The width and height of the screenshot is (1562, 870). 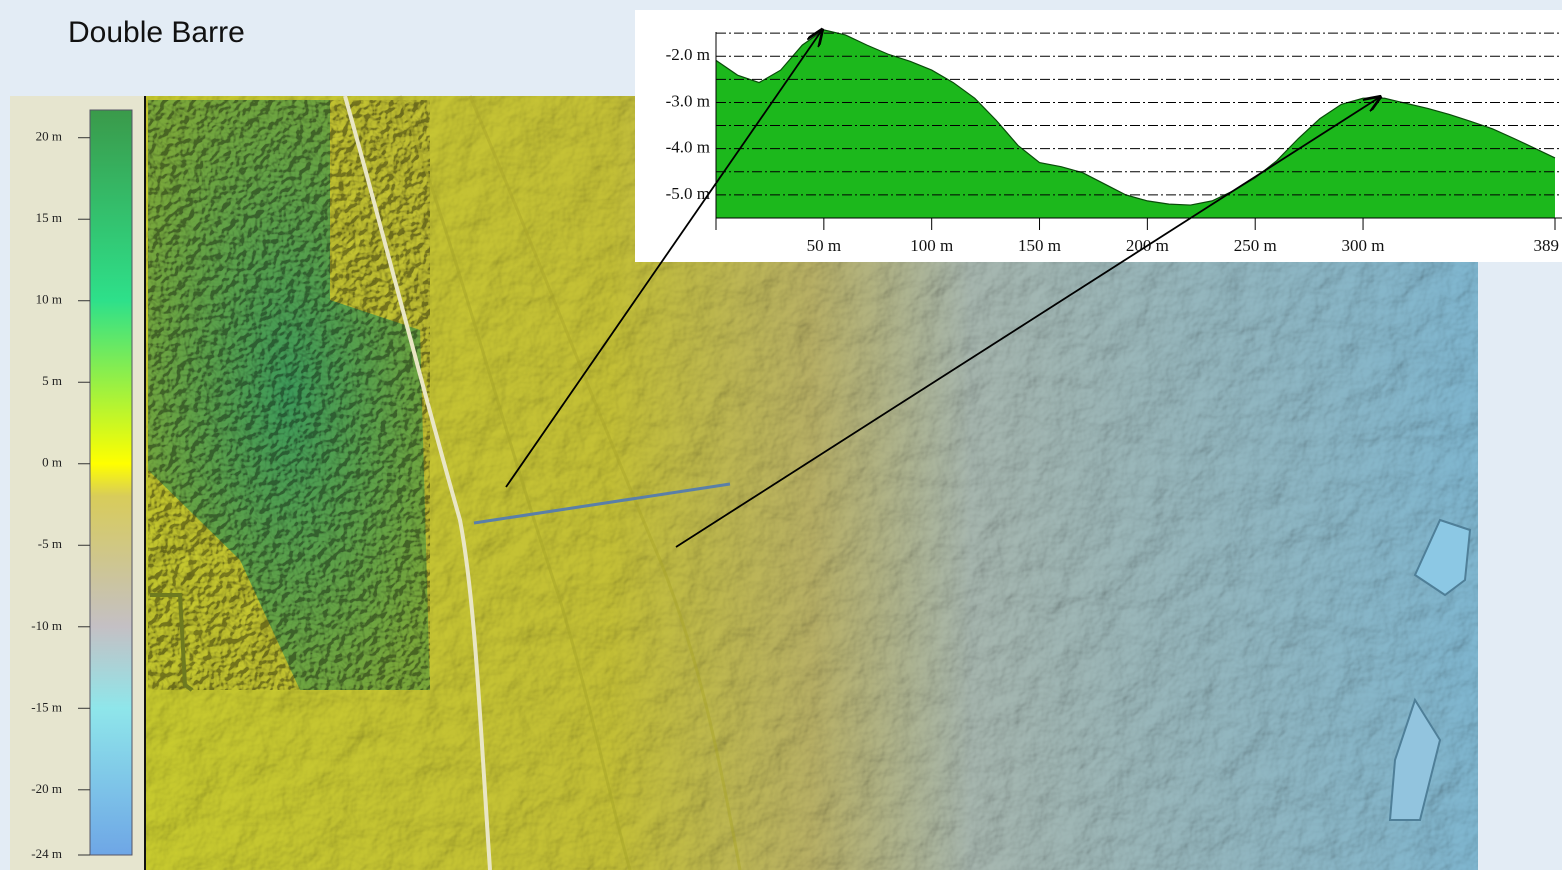 What do you see at coordinates (1039, 245) in the screenshot?
I see `x-tick-label: 150 m` at bounding box center [1039, 245].